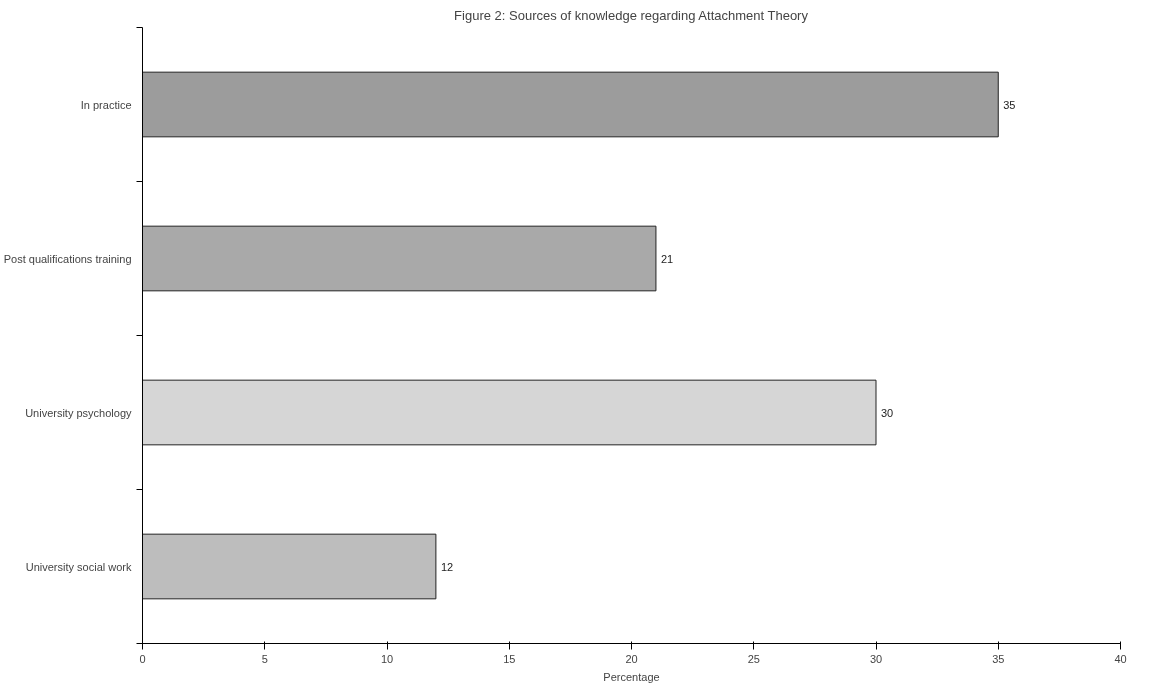 The height and width of the screenshot is (693, 1151). Describe the element at coordinates (631, 658) in the screenshot. I see `x-tick-label: 20` at that location.